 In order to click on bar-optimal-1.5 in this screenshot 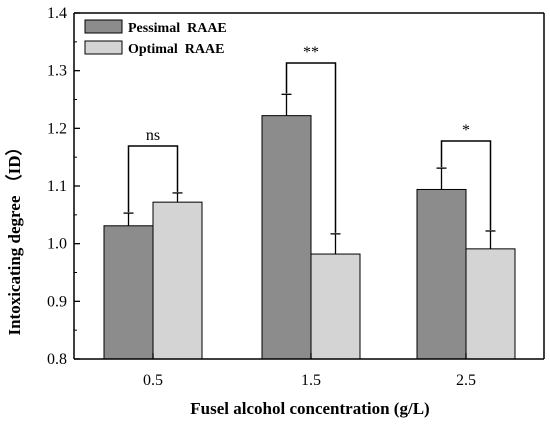, I will do `click(335, 306)`.